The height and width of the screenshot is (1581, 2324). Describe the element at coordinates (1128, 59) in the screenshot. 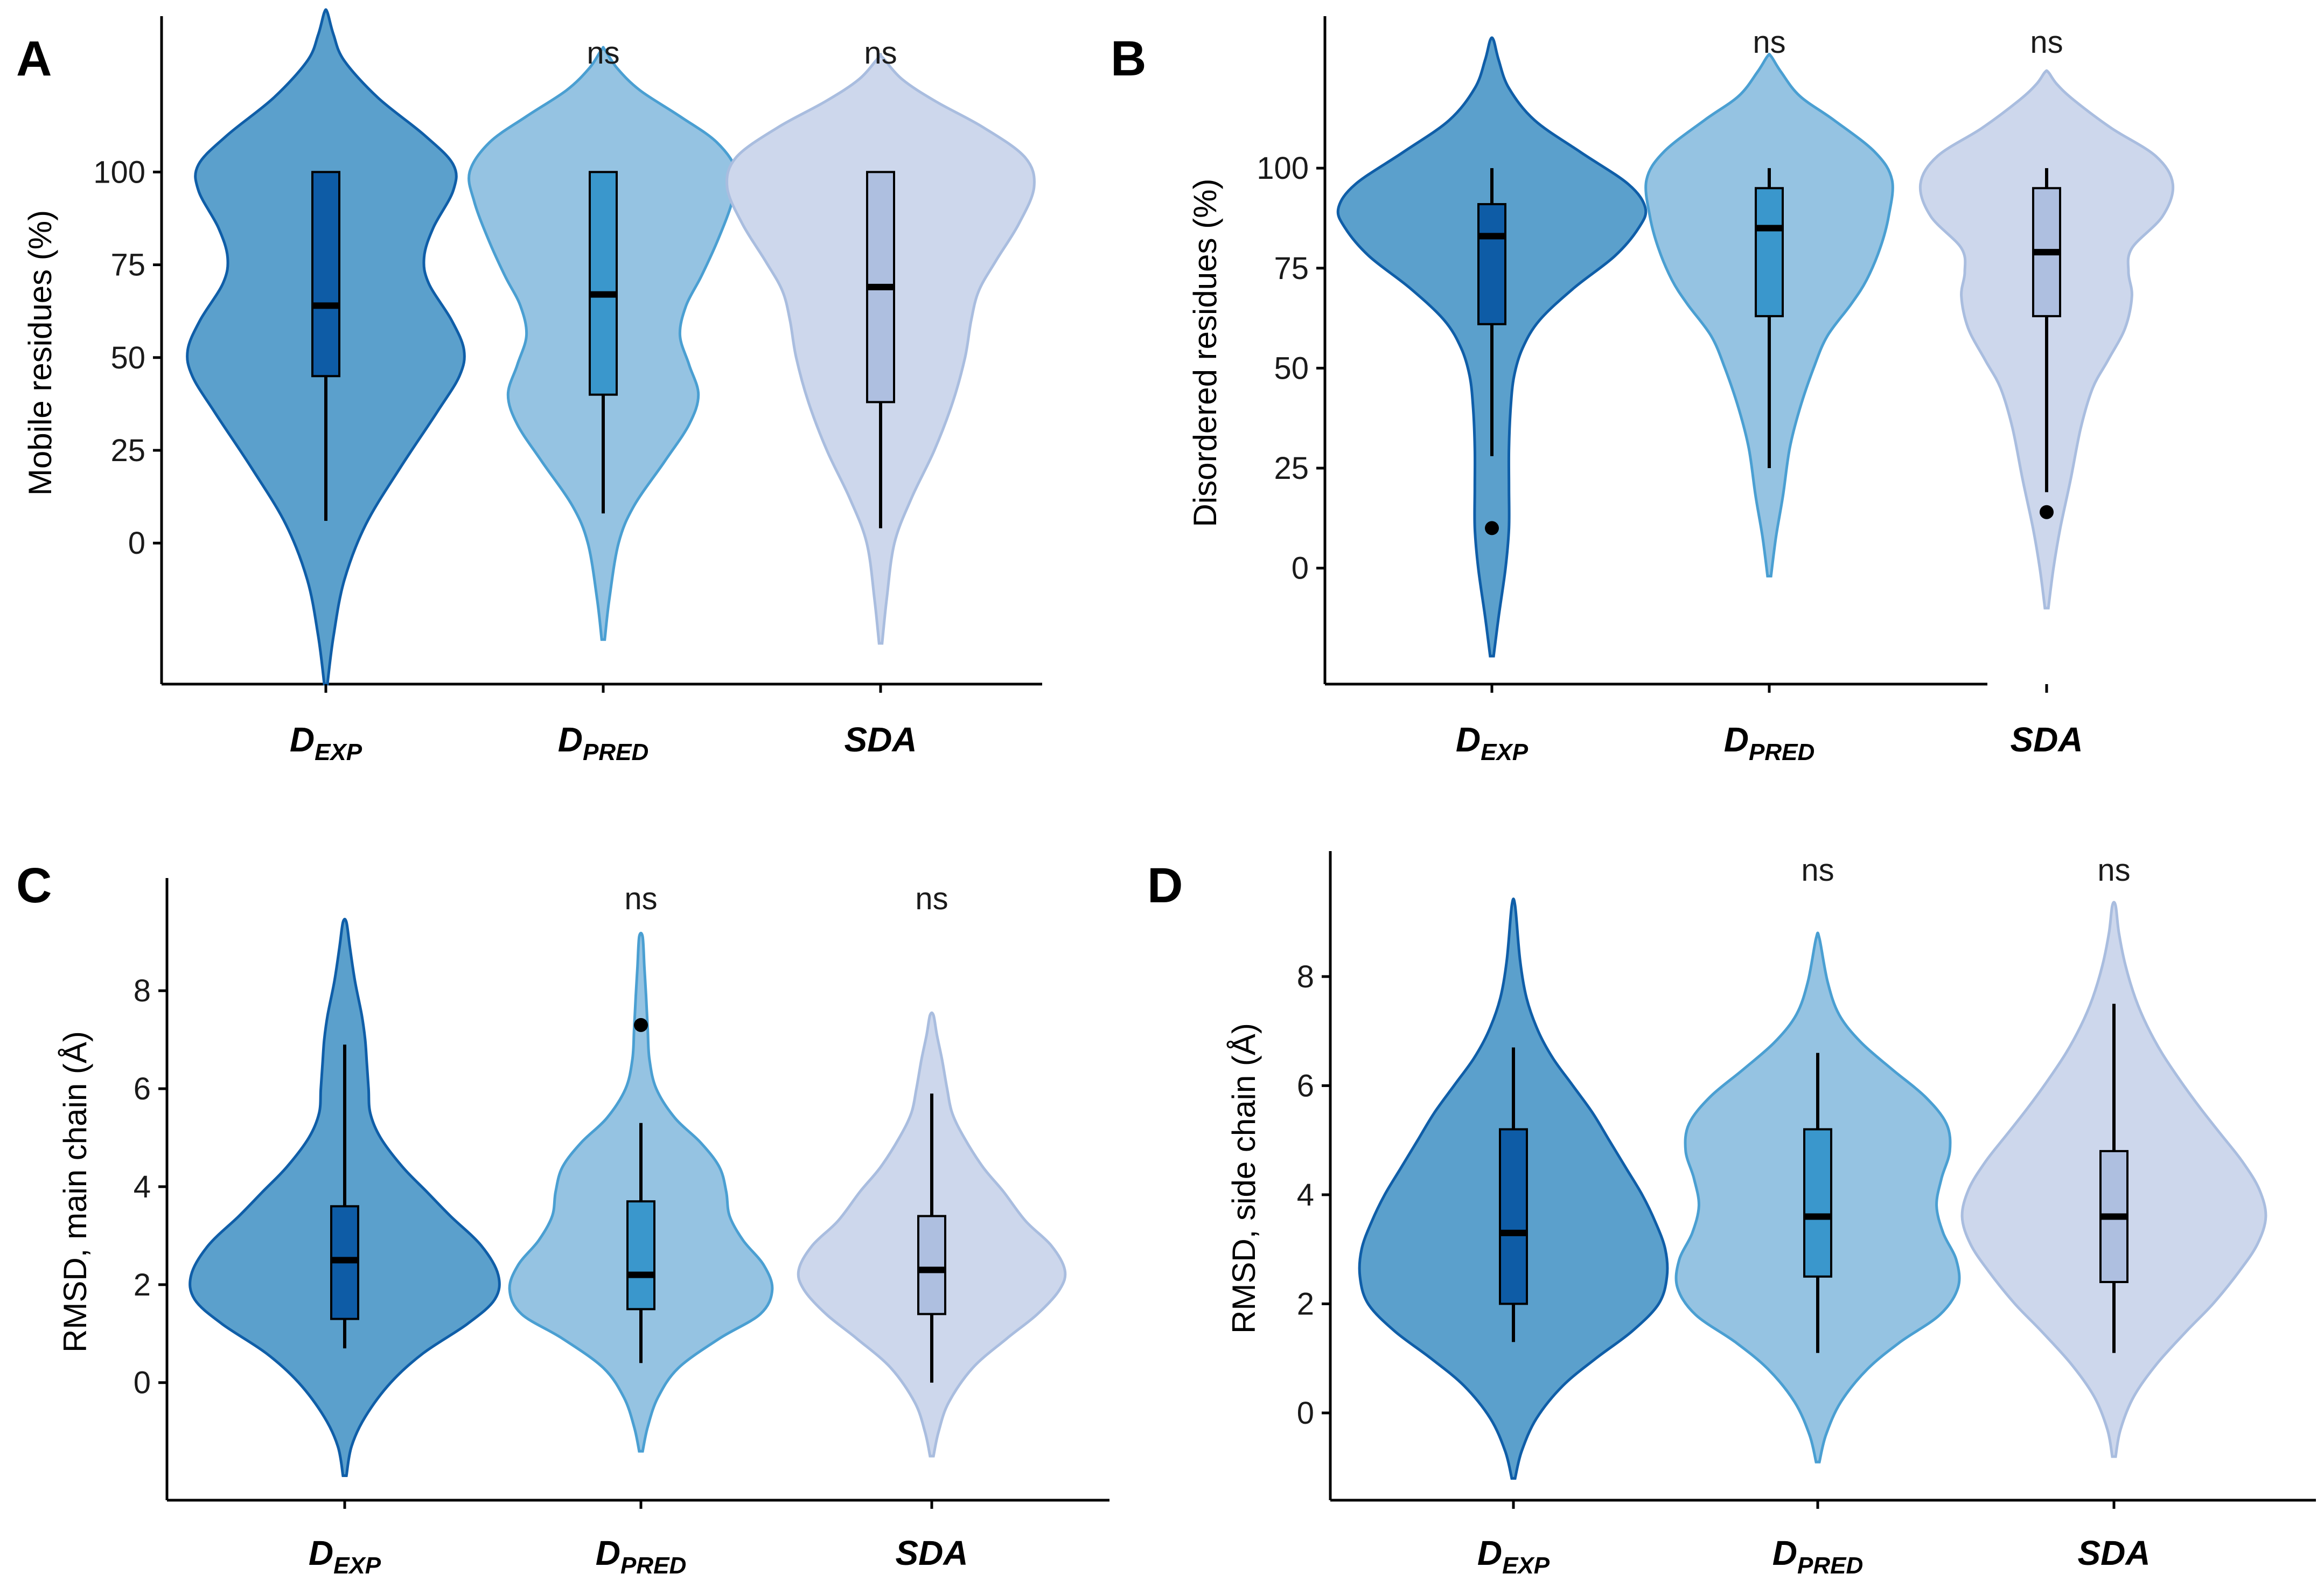

I see `panel-letter: B` at that location.